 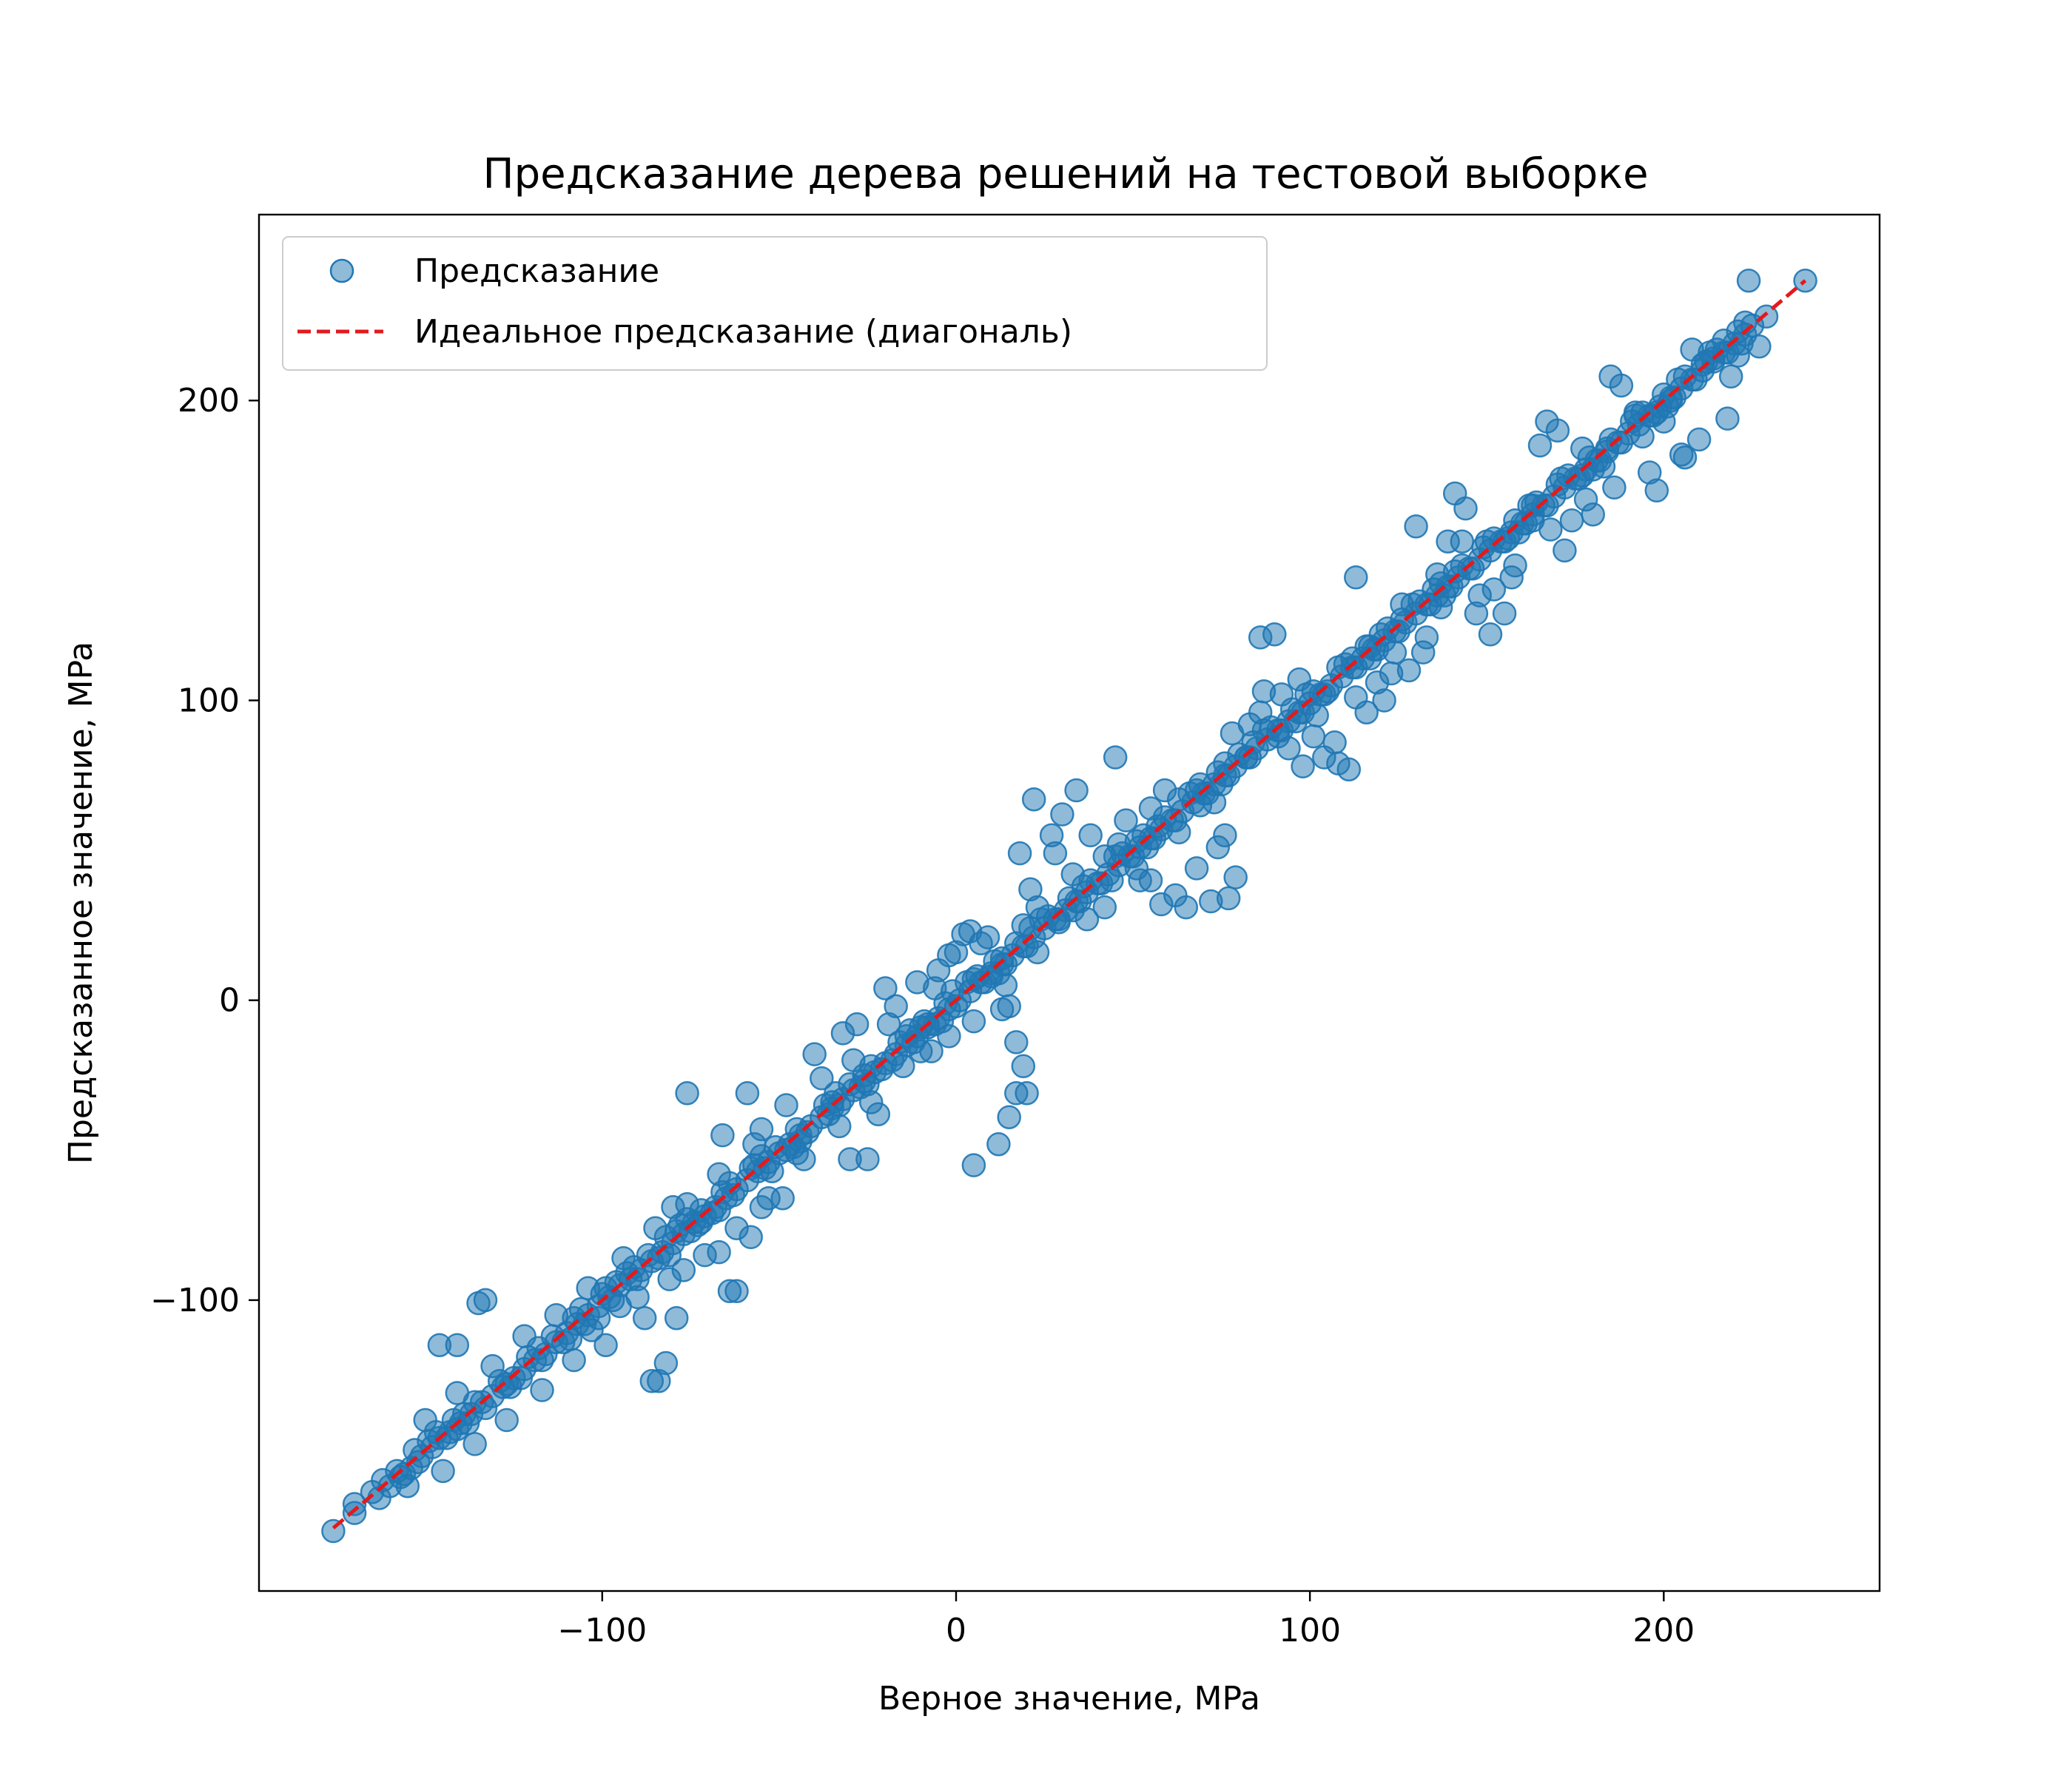 What do you see at coordinates (229, 1001) in the screenshot?
I see `y-tick-label: 0` at bounding box center [229, 1001].